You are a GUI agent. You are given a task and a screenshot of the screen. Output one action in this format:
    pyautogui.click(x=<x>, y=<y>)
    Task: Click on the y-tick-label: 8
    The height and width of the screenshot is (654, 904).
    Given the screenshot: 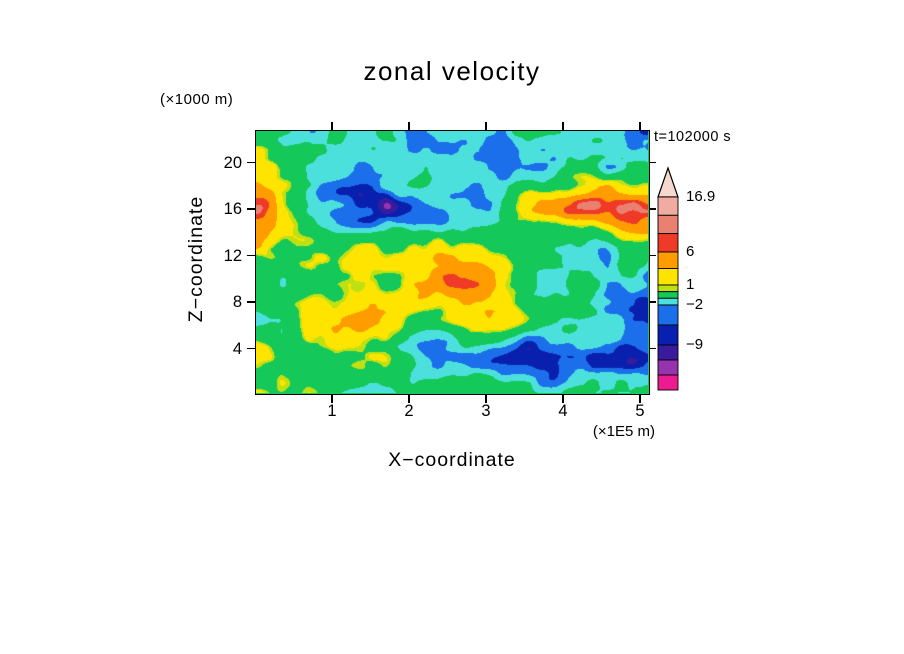 What is the action you would take?
    pyautogui.click(x=237, y=302)
    